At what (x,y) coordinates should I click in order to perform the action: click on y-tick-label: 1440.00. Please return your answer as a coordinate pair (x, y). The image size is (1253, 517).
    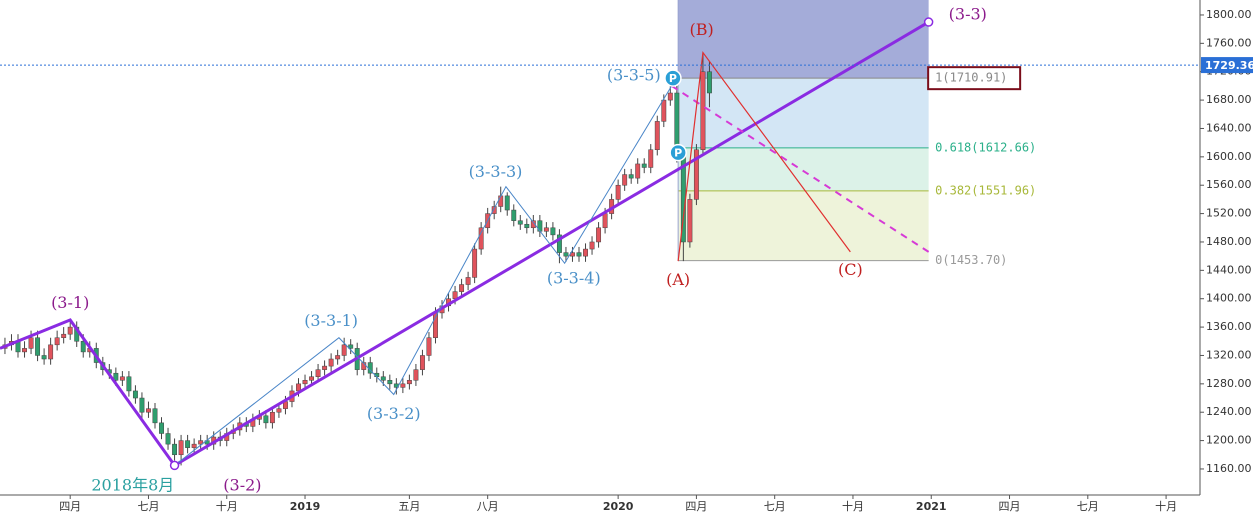
    Looking at the image, I should click on (1229, 269).